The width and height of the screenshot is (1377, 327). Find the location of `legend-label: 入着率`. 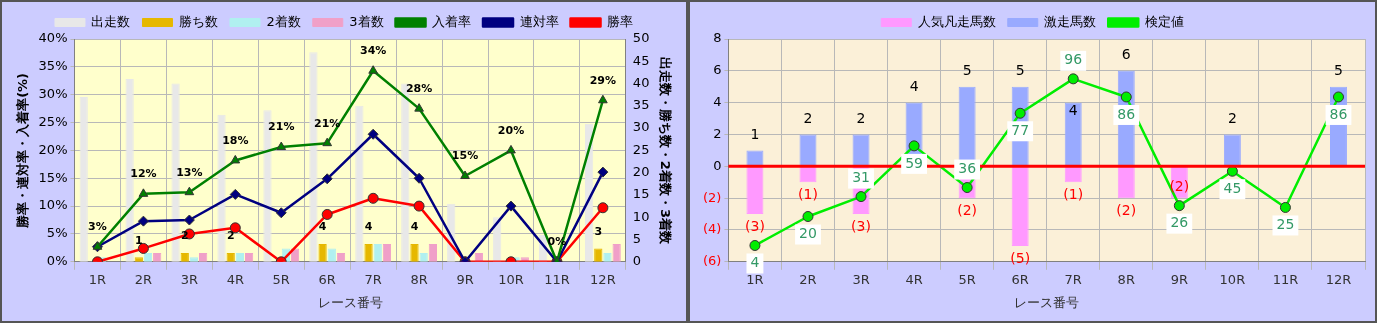

legend-label: 入着率 is located at coordinates (452, 21).